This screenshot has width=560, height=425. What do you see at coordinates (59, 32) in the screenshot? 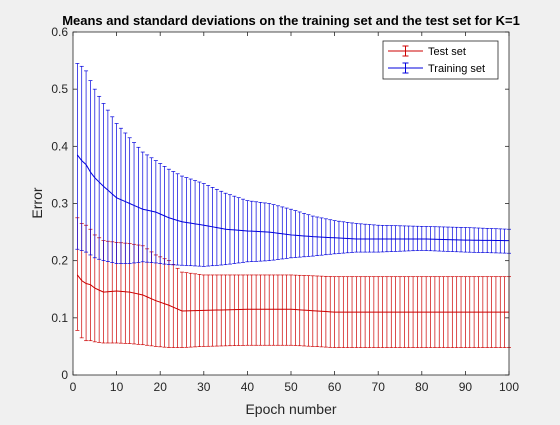
I see `y-tick-label: 0.6` at bounding box center [59, 32].